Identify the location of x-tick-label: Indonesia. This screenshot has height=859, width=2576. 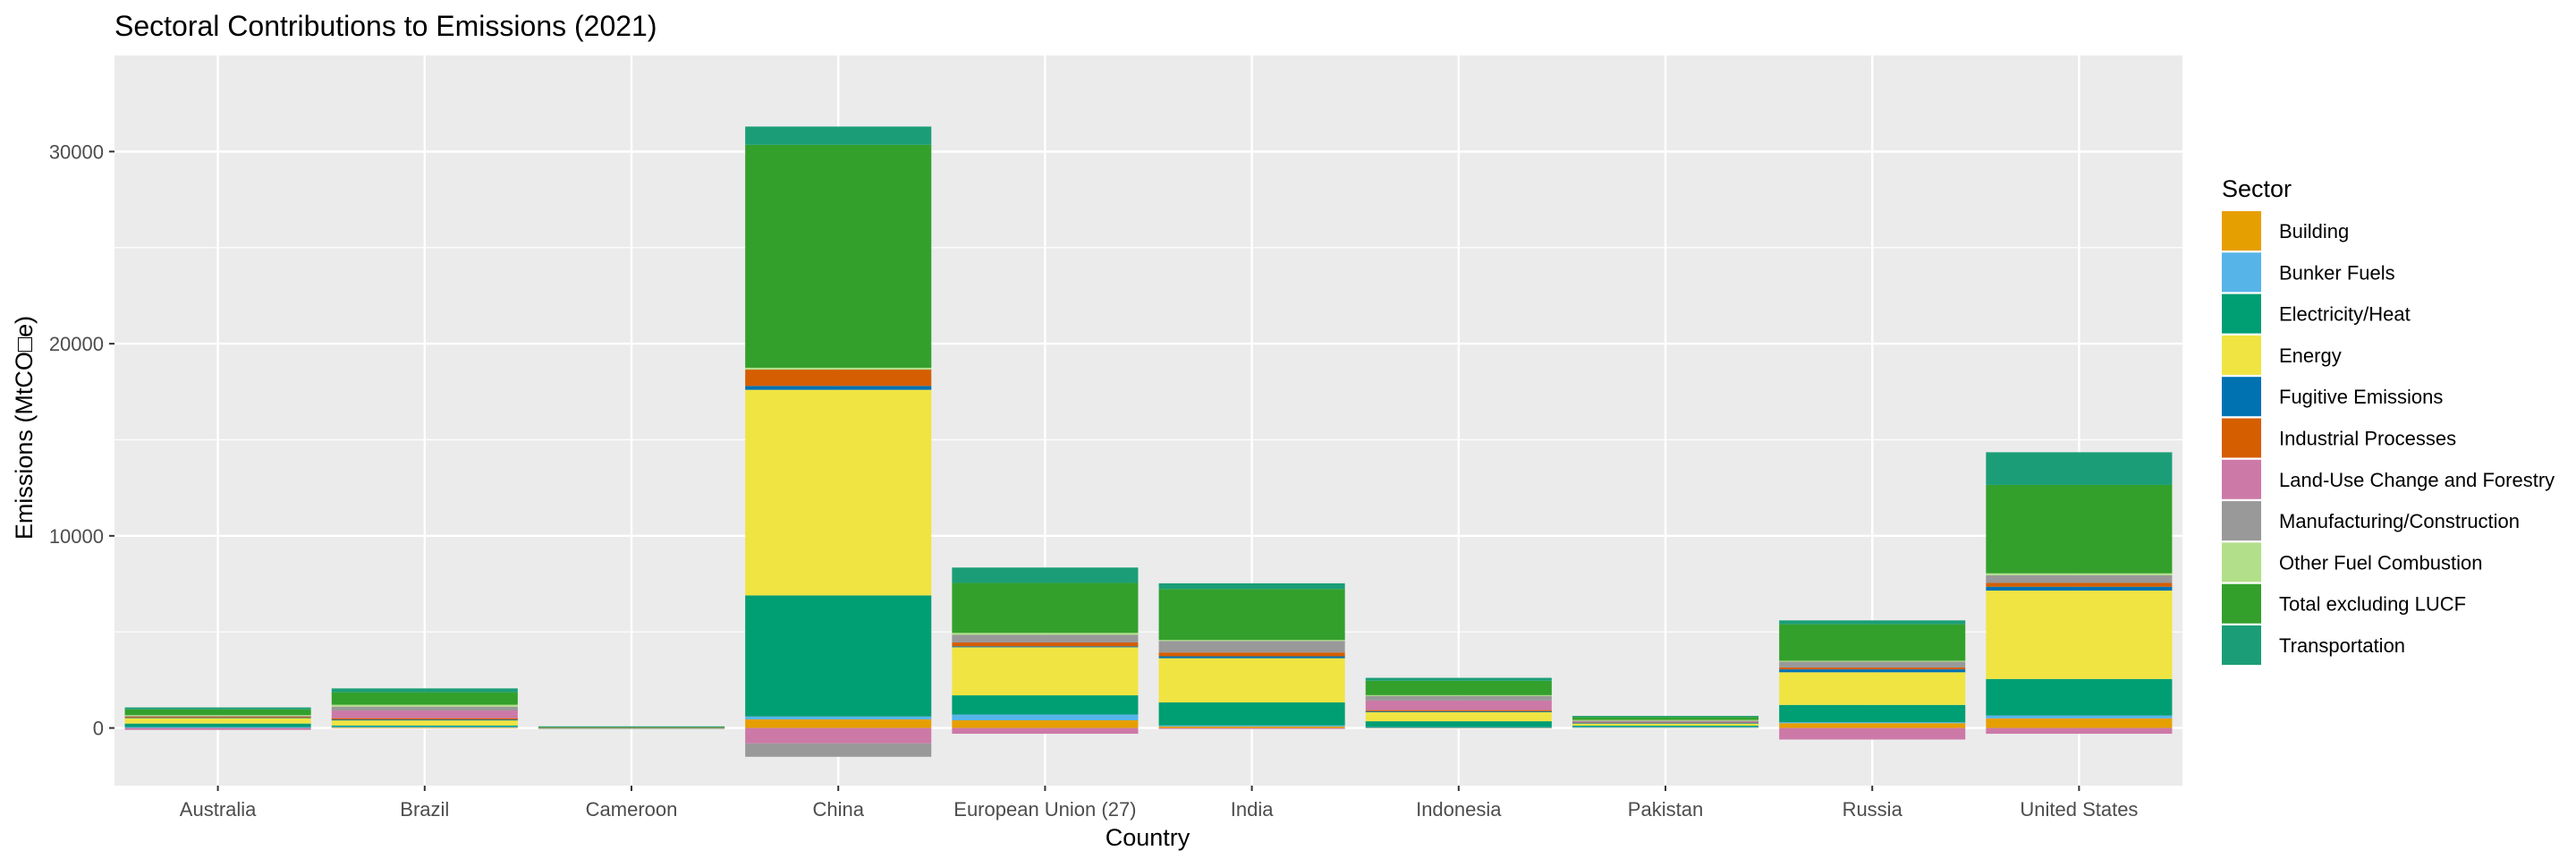
(1459, 809).